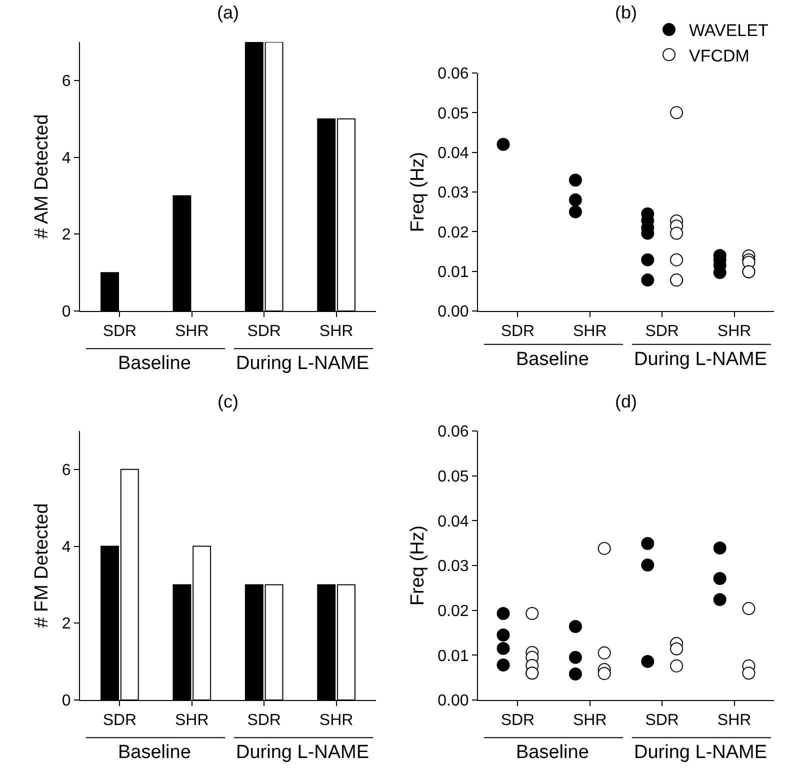 This screenshot has height=779, width=796. Describe the element at coordinates (42, 176) in the screenshot. I see `y-axis-title: # AM Detected` at that location.